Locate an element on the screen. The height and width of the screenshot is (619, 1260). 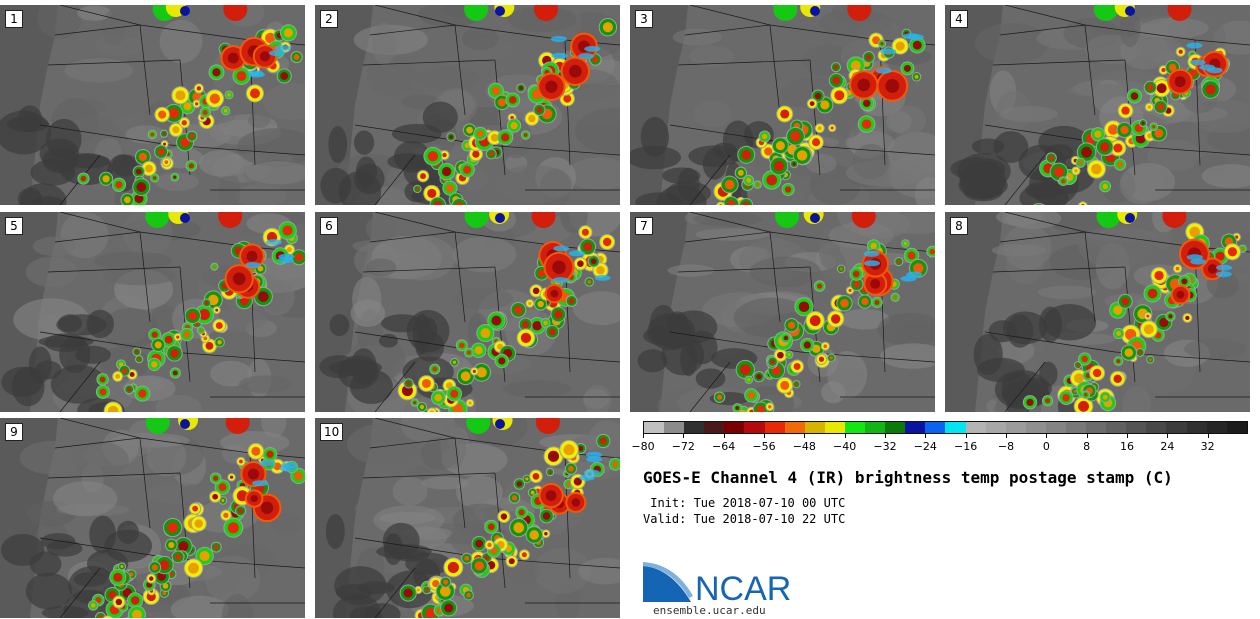
map-panel: 7 is located at coordinates (782, 312).